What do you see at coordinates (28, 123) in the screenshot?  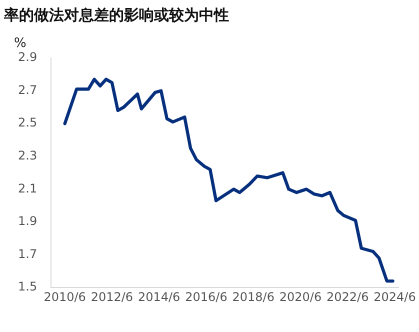 I see `y-tick-label: 2.5` at bounding box center [28, 123].